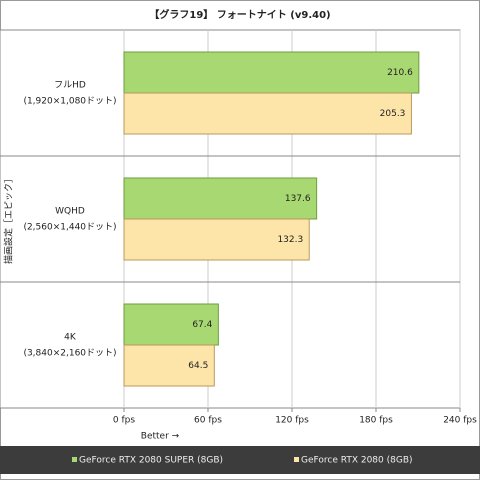 The image size is (480, 484). What do you see at coordinates (357, 461) in the screenshot?
I see `legend-label: GeForce RTX 2080 (8GB)` at bounding box center [357, 461].